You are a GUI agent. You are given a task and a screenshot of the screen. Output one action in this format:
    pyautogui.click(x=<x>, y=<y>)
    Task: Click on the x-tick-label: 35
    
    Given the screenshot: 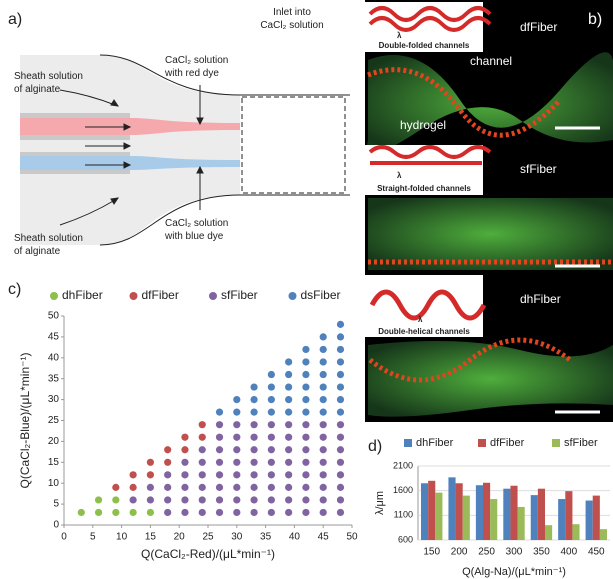 What is the action you would take?
    pyautogui.click(x=266, y=537)
    